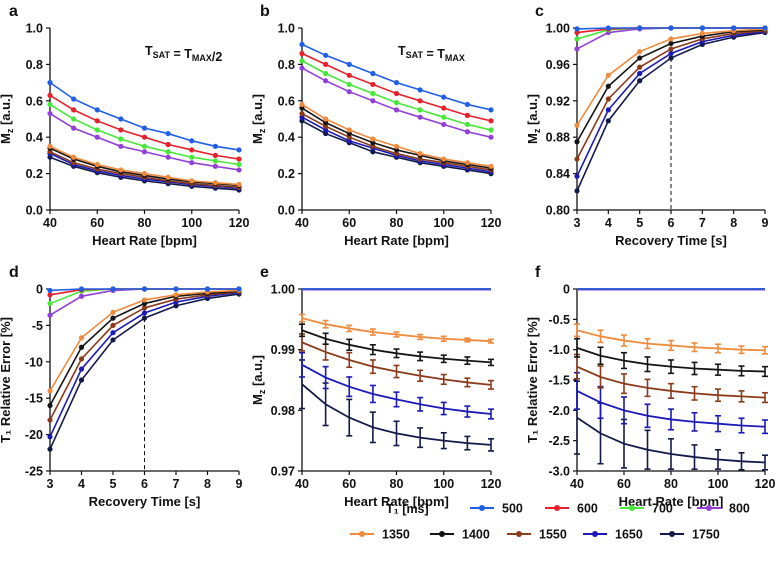 The width and height of the screenshot is (778, 569). I want to click on y-tick-label: -5, so click(37, 326).